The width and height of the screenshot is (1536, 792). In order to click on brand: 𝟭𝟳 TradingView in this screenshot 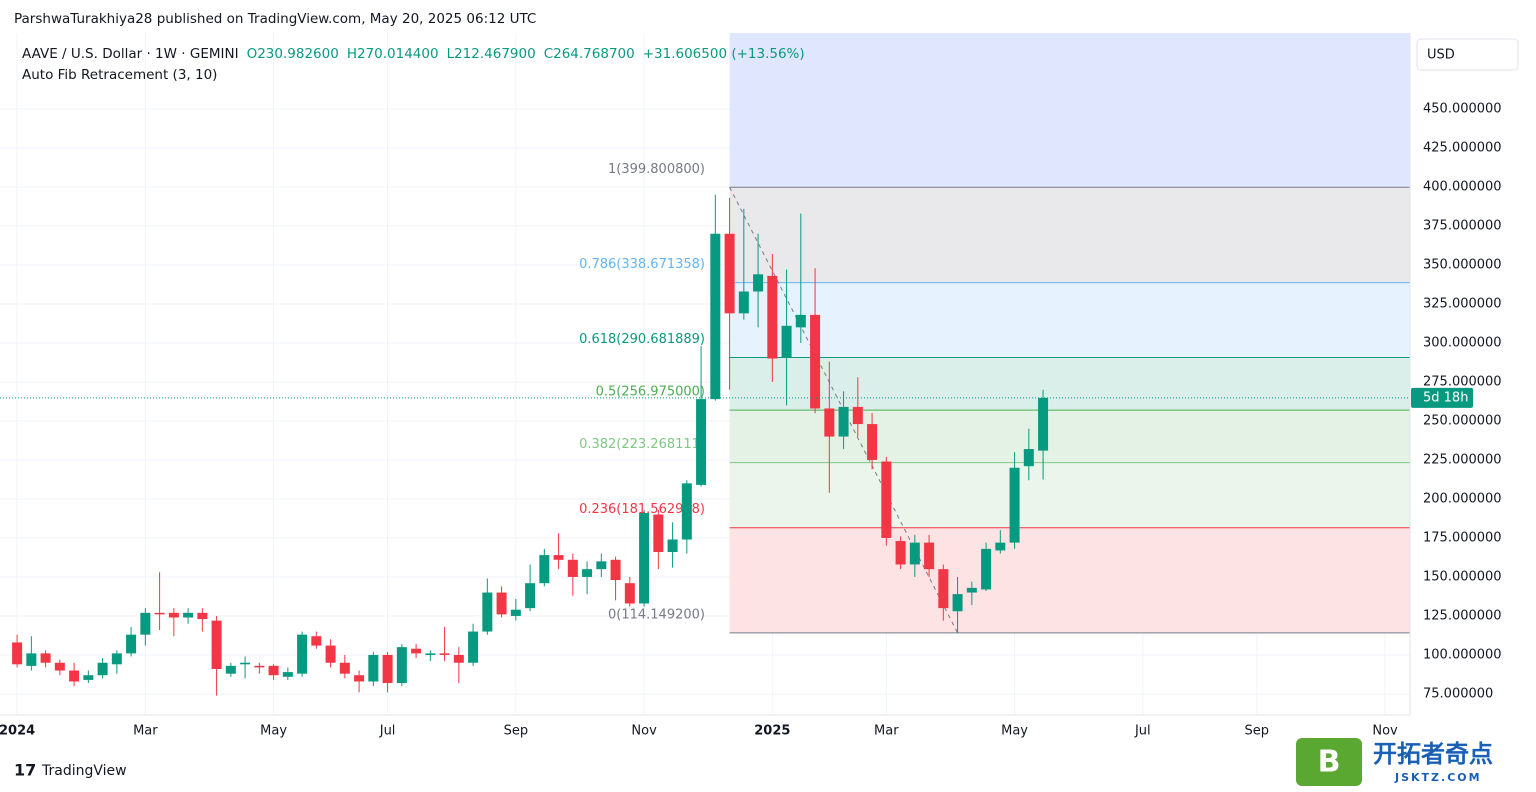, I will do `click(70, 770)`.